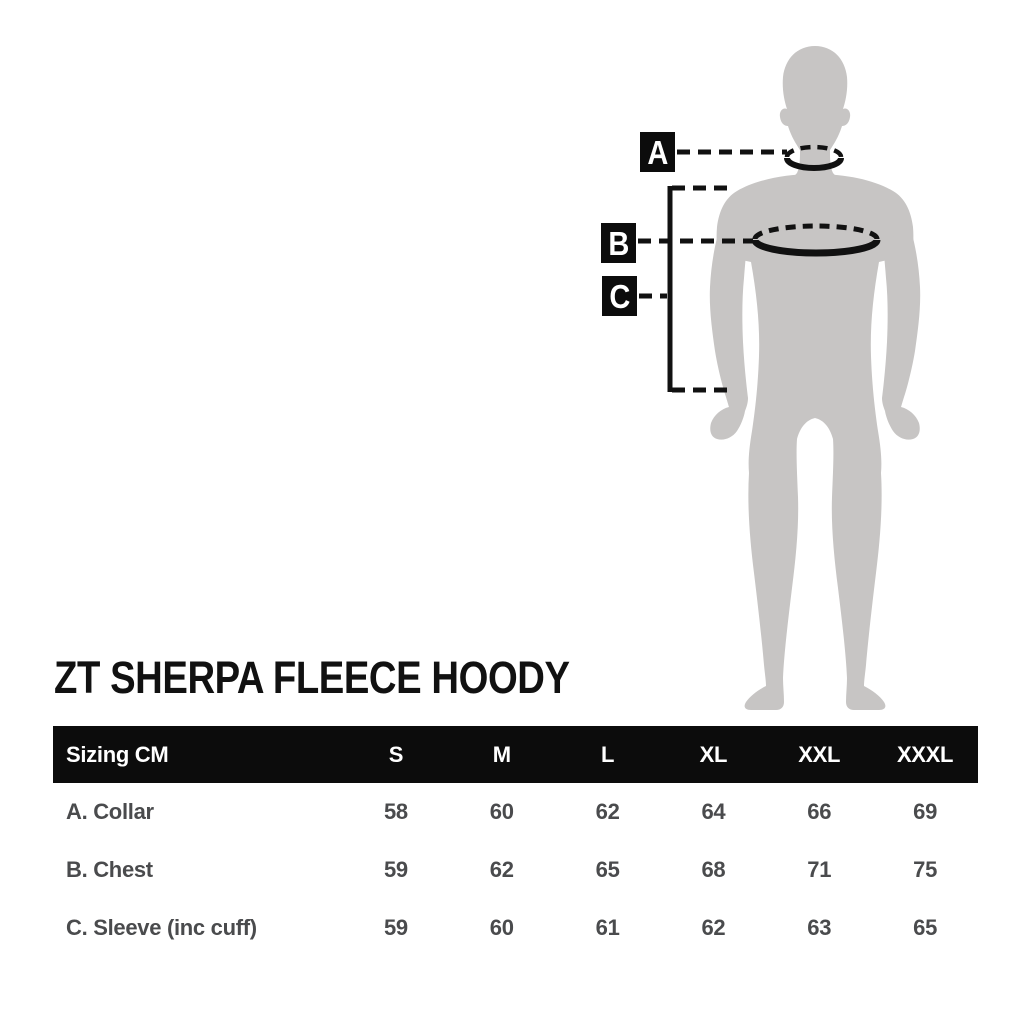 The image size is (1024, 1024). What do you see at coordinates (396, 754) in the screenshot?
I see `size-column-header: S` at bounding box center [396, 754].